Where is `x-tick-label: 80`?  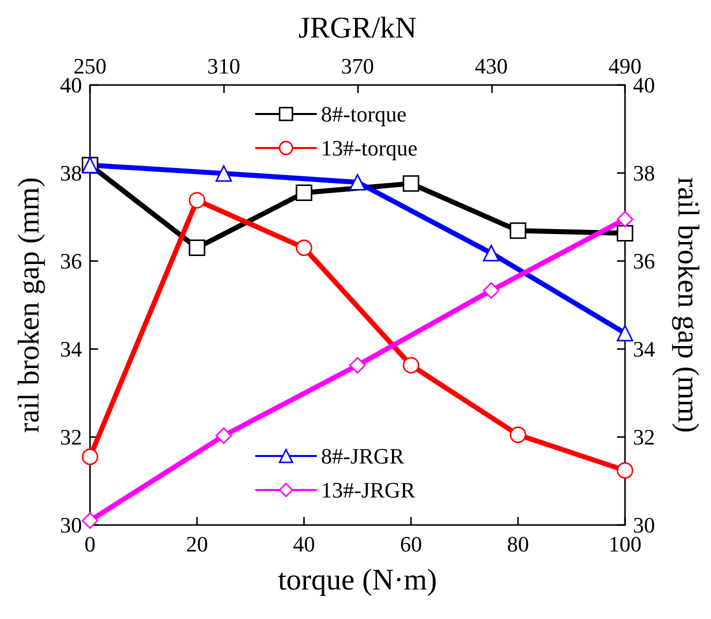 x-tick-label: 80 is located at coordinates (518, 544).